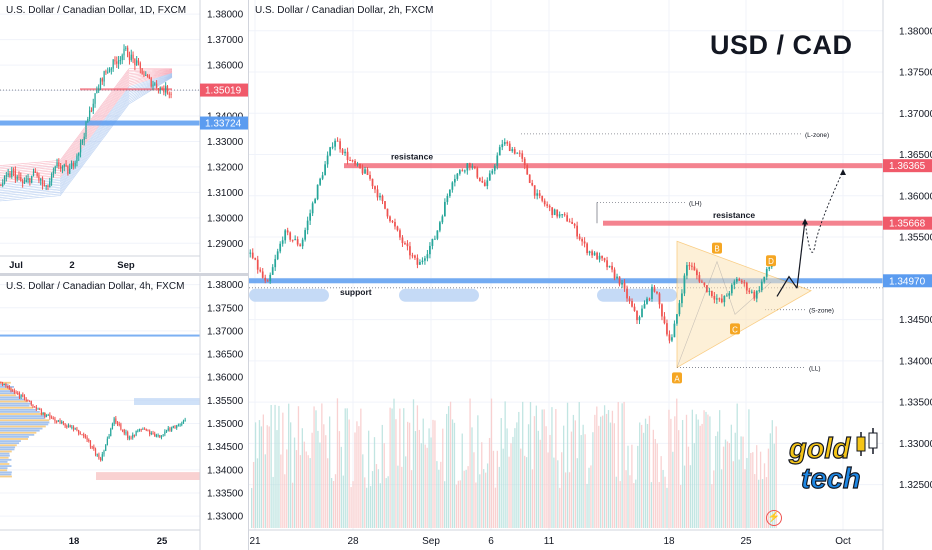  Describe the element at coordinates (915, 73) in the screenshot. I see `price-tick-label: 1.37500` at that location.